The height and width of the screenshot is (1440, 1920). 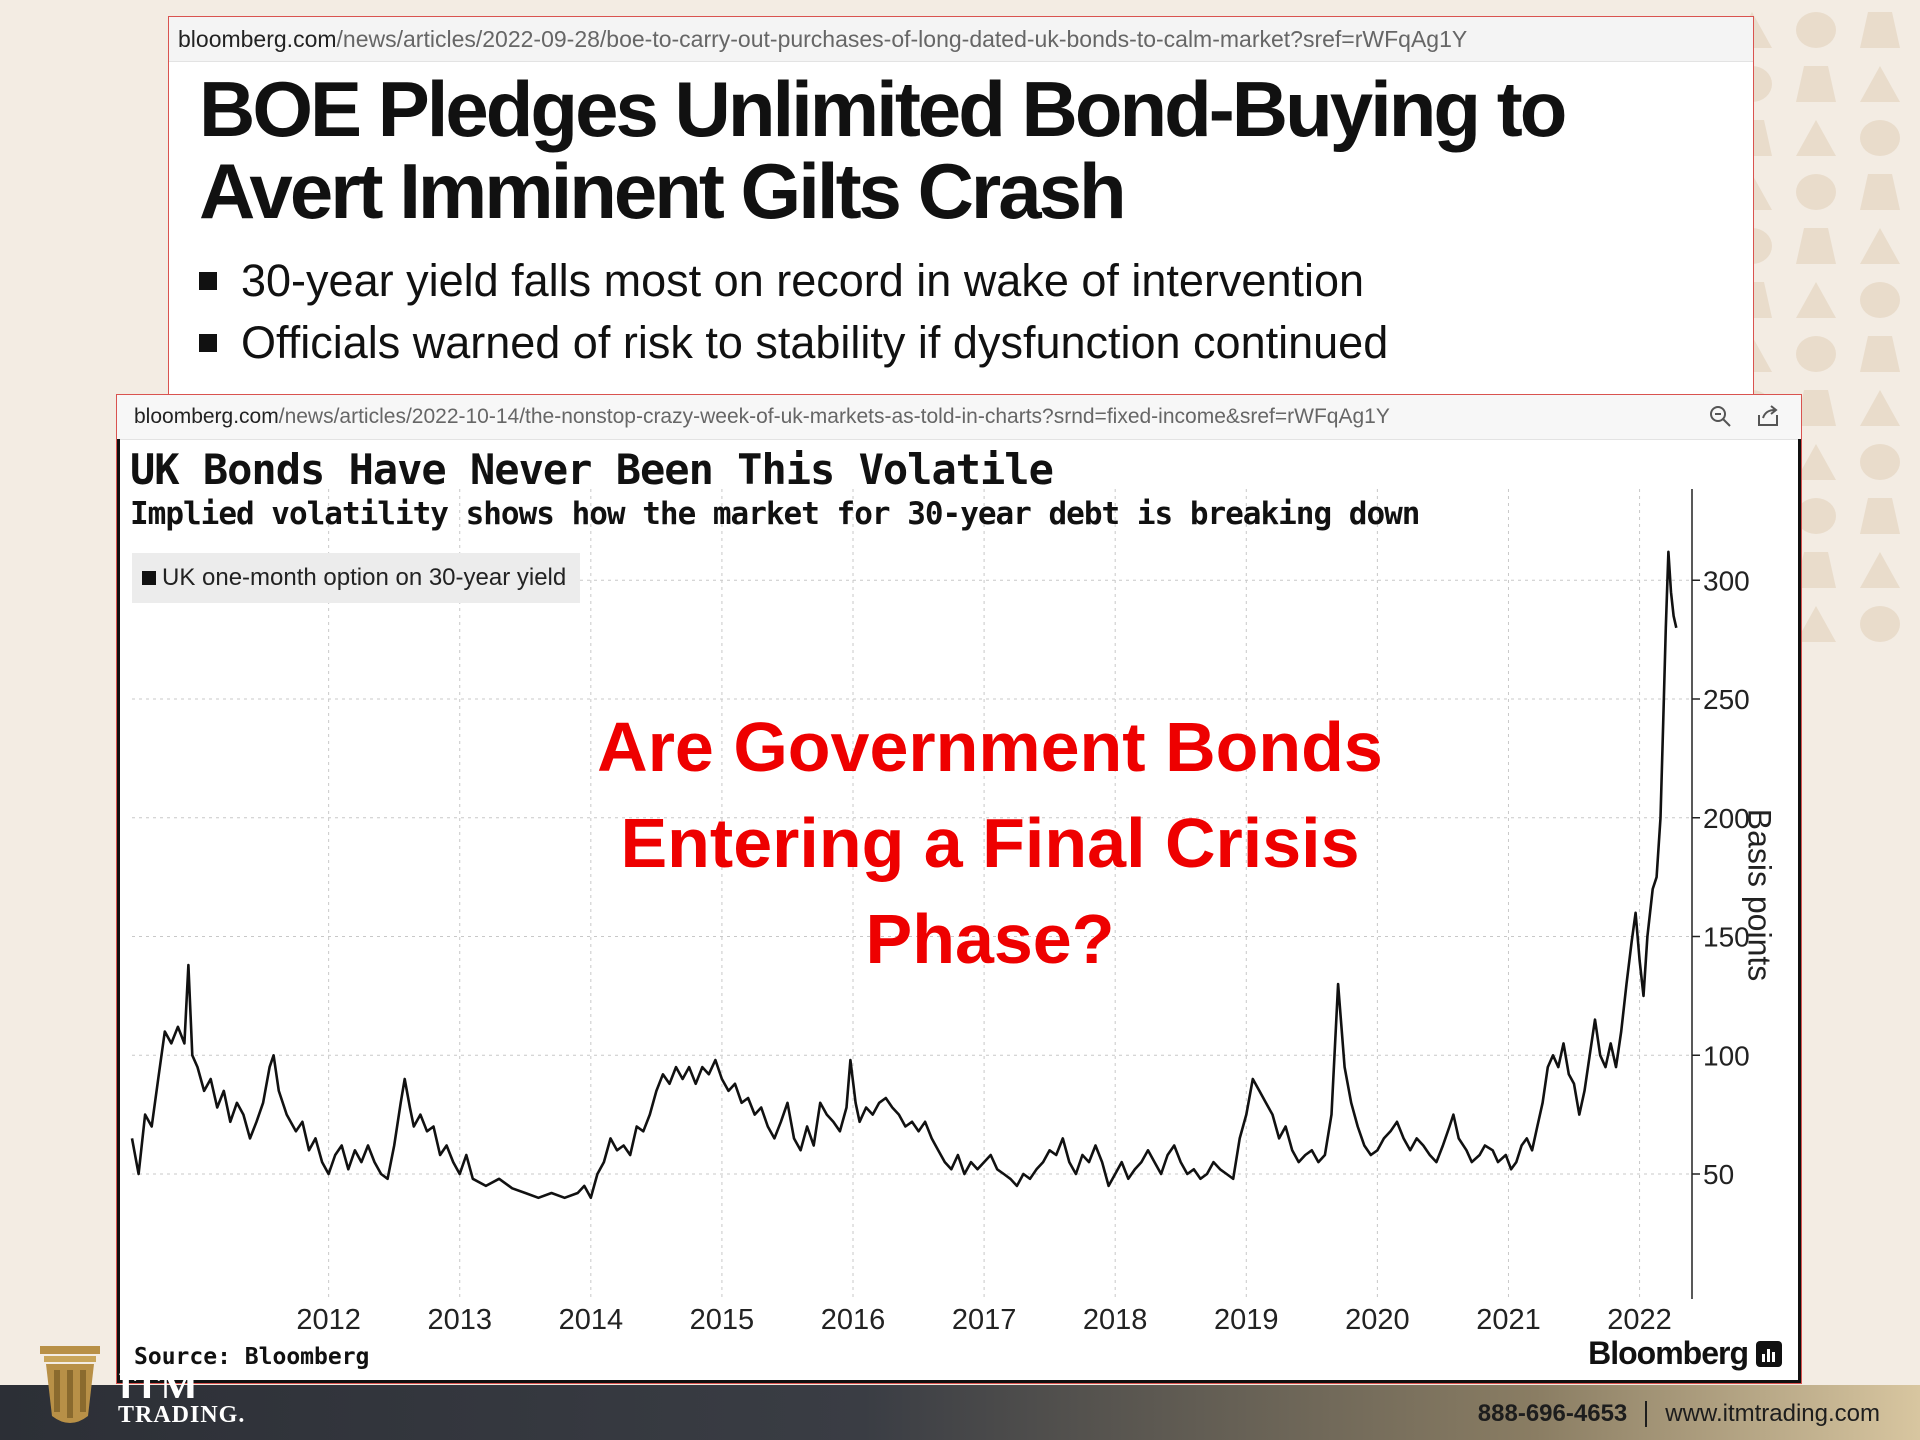 I want to click on share-icon, so click(x=1768, y=416).